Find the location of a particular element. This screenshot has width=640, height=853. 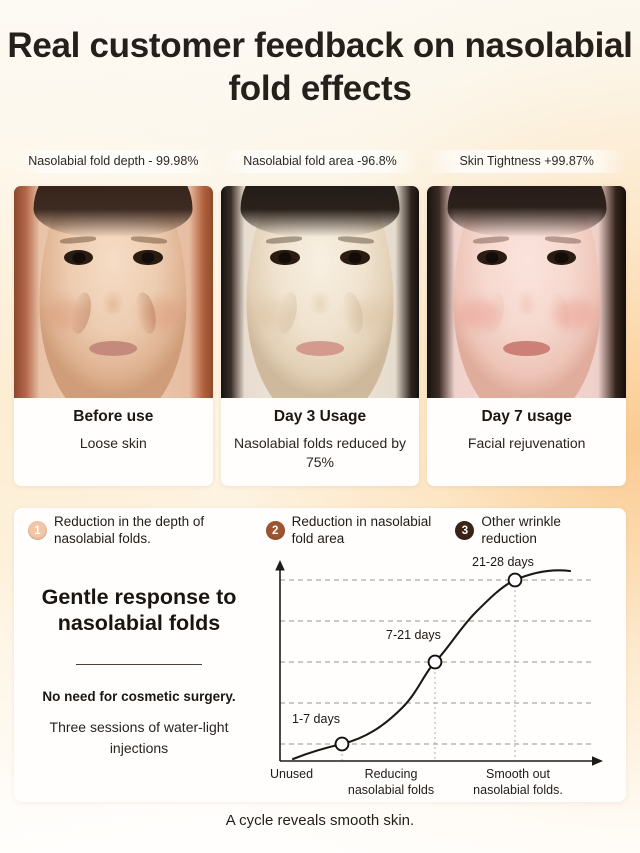

stat-badge-skin-tightness: Skin Tightness +99.87% is located at coordinates (527, 161).